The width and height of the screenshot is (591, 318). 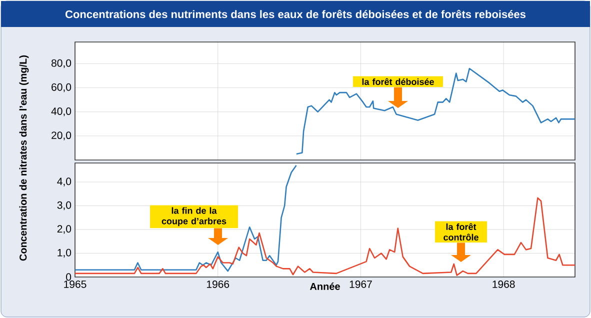 What do you see at coordinates (218, 284) in the screenshot?
I see `x-tick-label: 1966` at bounding box center [218, 284].